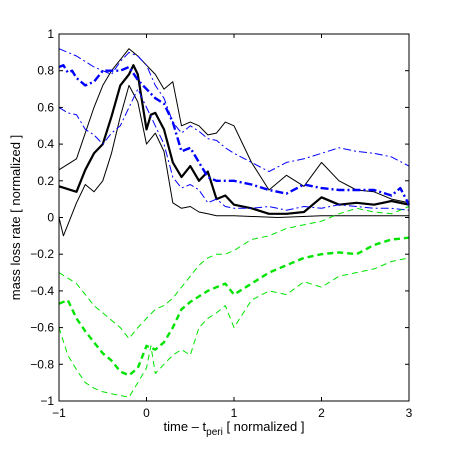 Image resolution: width=452 pixels, height=453 pixels. Describe the element at coordinates (234, 413) in the screenshot. I see `x-tick-label: 1` at that location.